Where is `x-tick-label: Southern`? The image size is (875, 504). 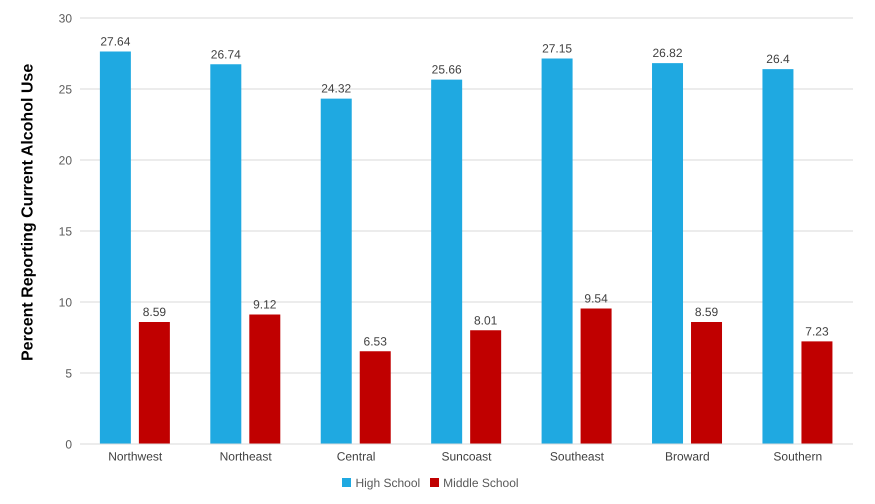
x-tick-label: Southern is located at coordinates (797, 457).